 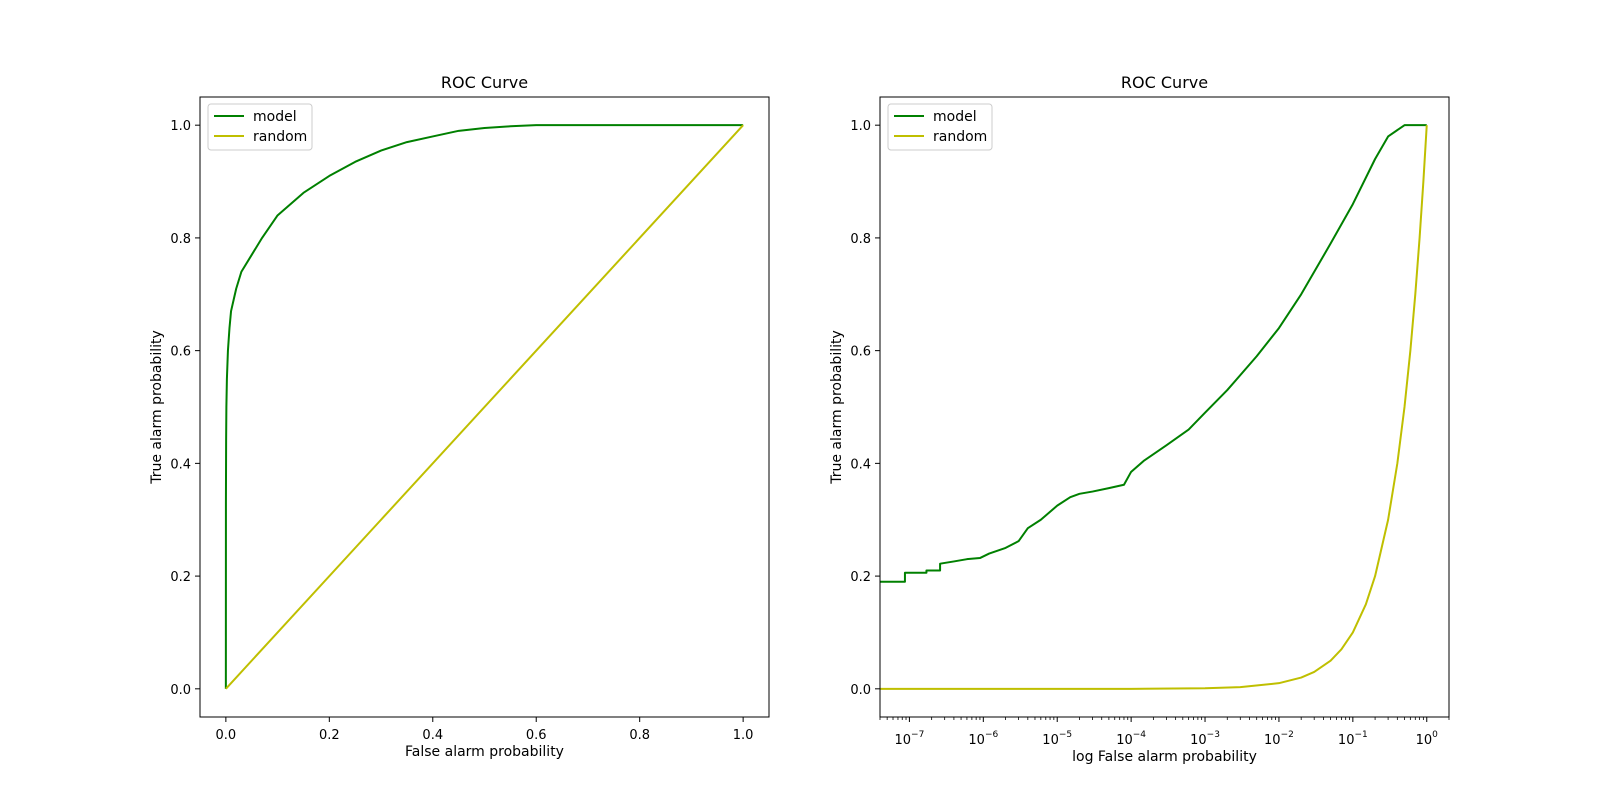 What do you see at coordinates (1131, 739) in the screenshot?
I see `x-tick-label: 10⁻⁴` at bounding box center [1131, 739].